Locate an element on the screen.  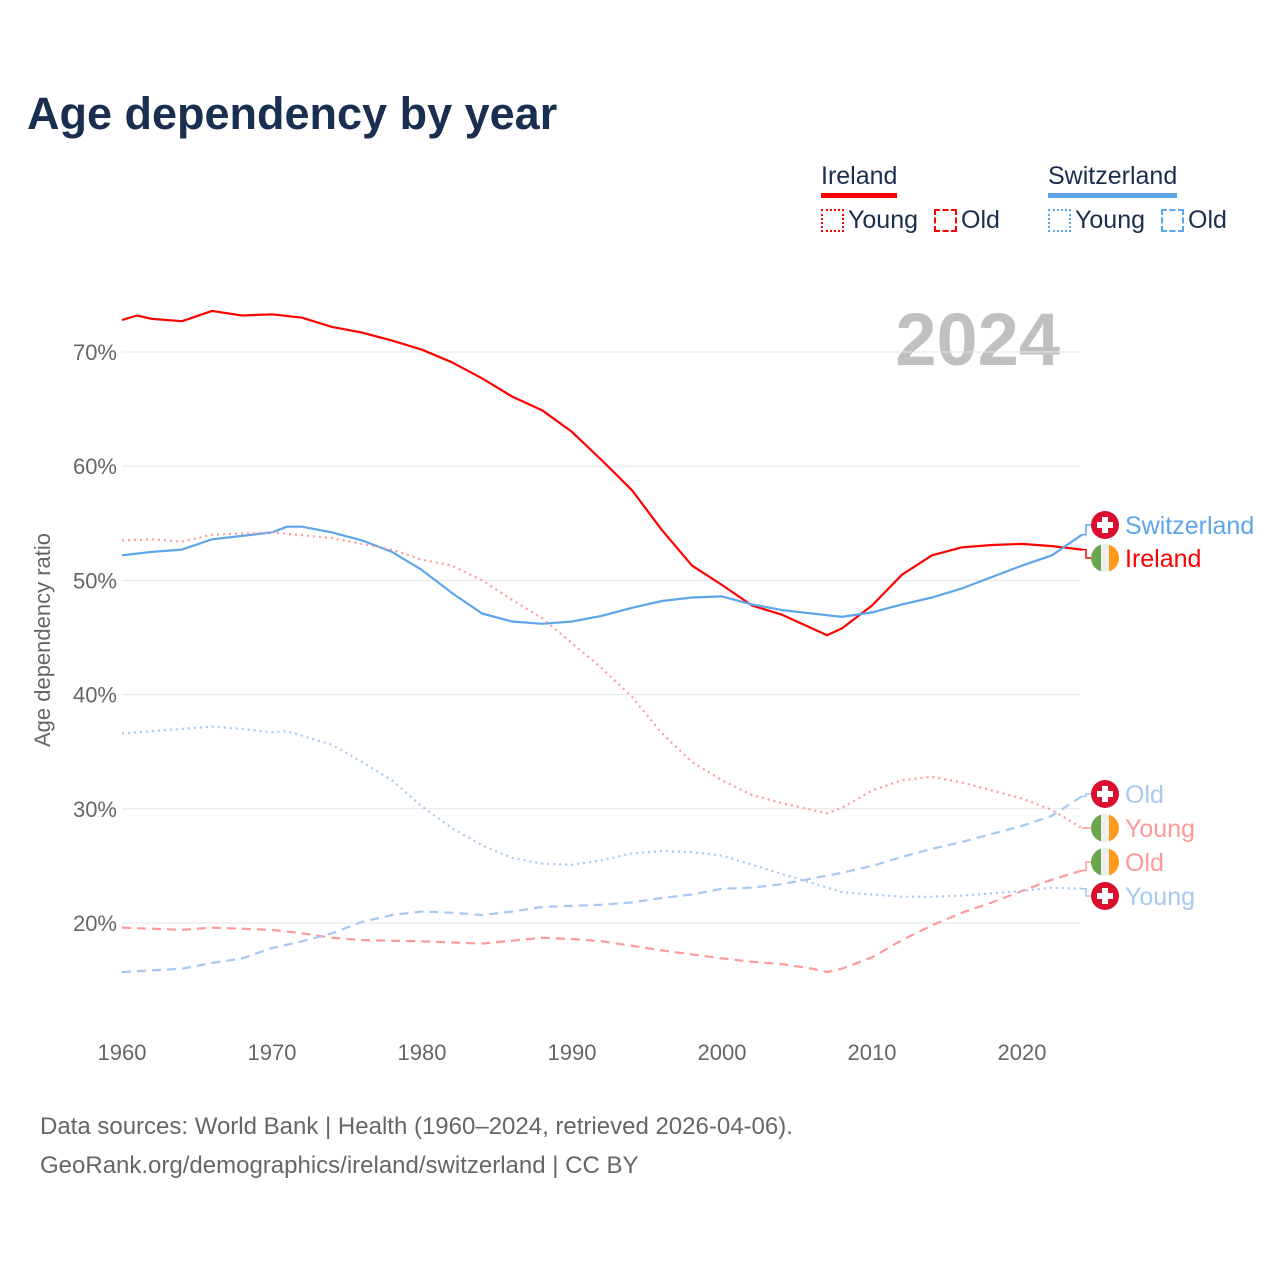
end-label-ireland-young: Young is located at coordinates (1160, 829).